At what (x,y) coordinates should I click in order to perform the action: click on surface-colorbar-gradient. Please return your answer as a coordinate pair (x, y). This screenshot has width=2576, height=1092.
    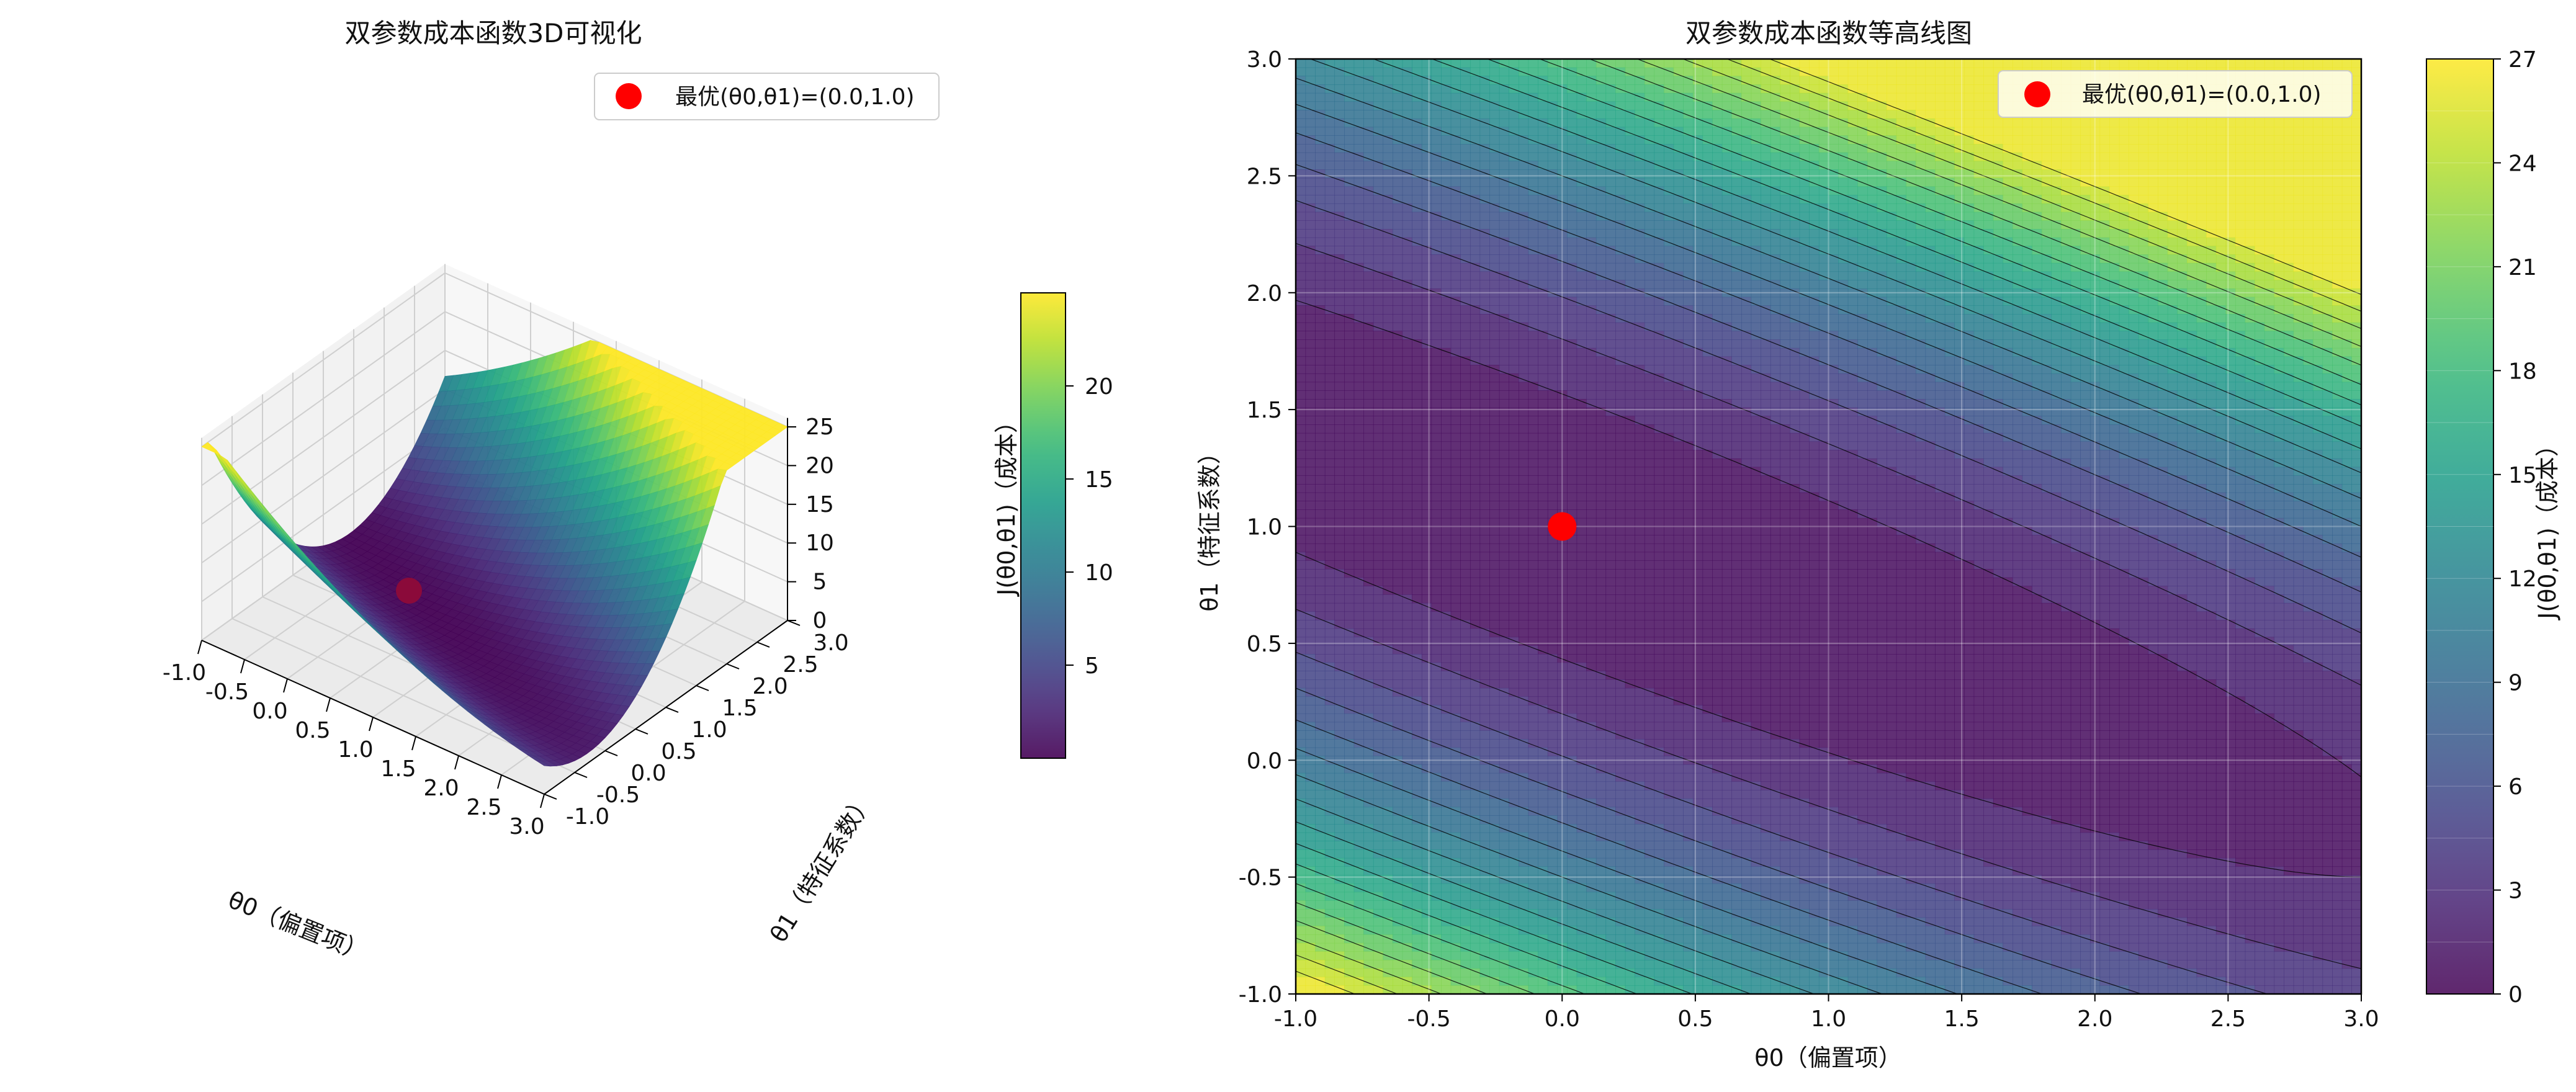
    Looking at the image, I should click on (1043, 525).